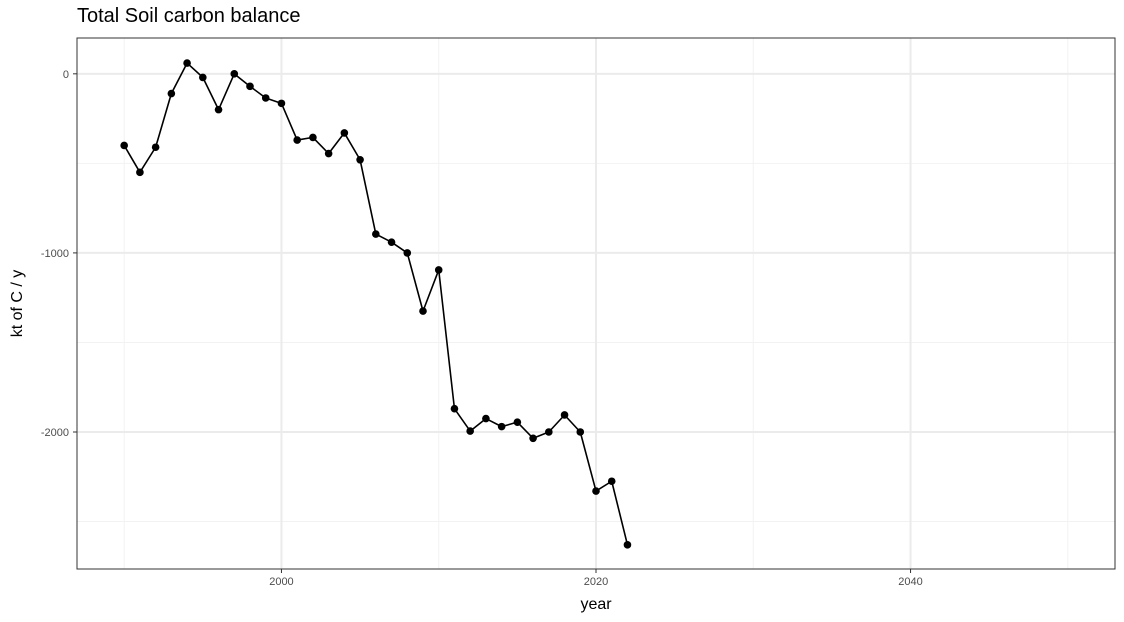 Image resolution: width=1124 pixels, height=622 pixels. I want to click on x-tick-label: 2000, so click(281, 582).